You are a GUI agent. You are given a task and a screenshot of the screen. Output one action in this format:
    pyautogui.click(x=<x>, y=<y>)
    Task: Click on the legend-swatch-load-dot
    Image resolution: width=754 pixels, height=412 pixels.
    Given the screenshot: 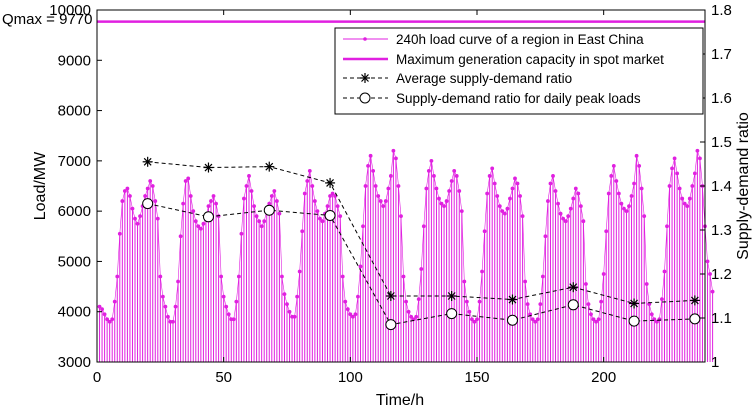 What is the action you would take?
    pyautogui.click(x=365, y=39)
    